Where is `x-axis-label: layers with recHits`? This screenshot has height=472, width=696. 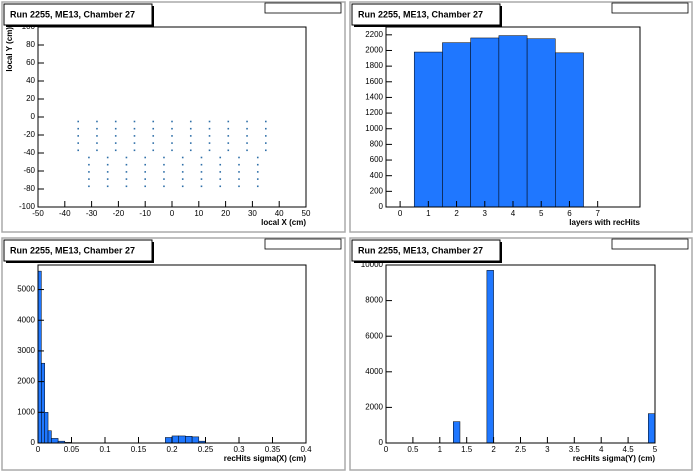
x-axis-label: layers with recHits is located at coordinates (604, 222).